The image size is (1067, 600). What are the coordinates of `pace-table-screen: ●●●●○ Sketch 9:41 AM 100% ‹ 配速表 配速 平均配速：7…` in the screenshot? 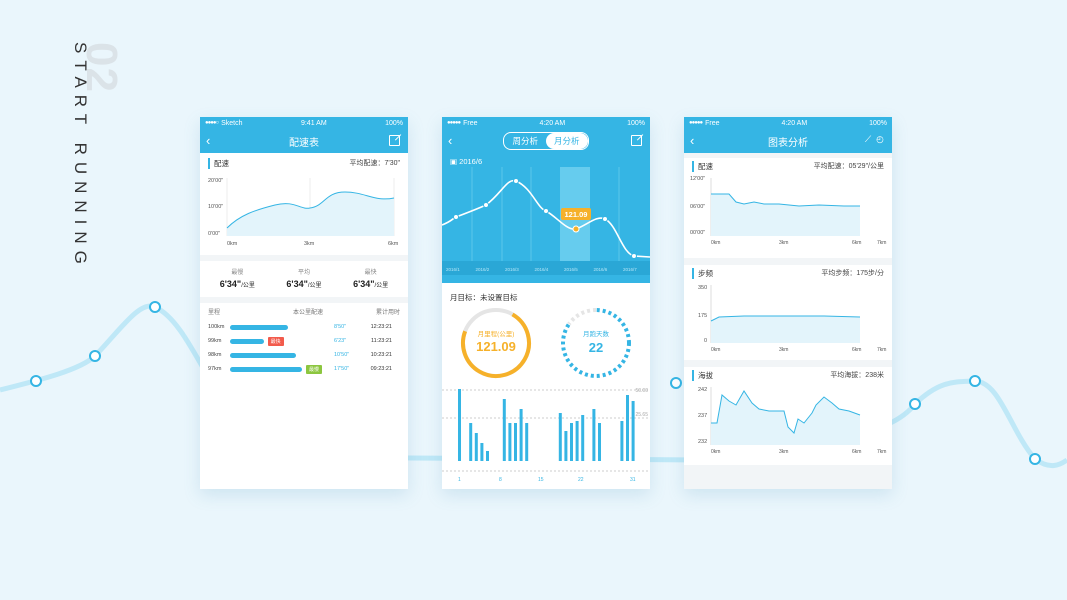 It's located at (304, 303).